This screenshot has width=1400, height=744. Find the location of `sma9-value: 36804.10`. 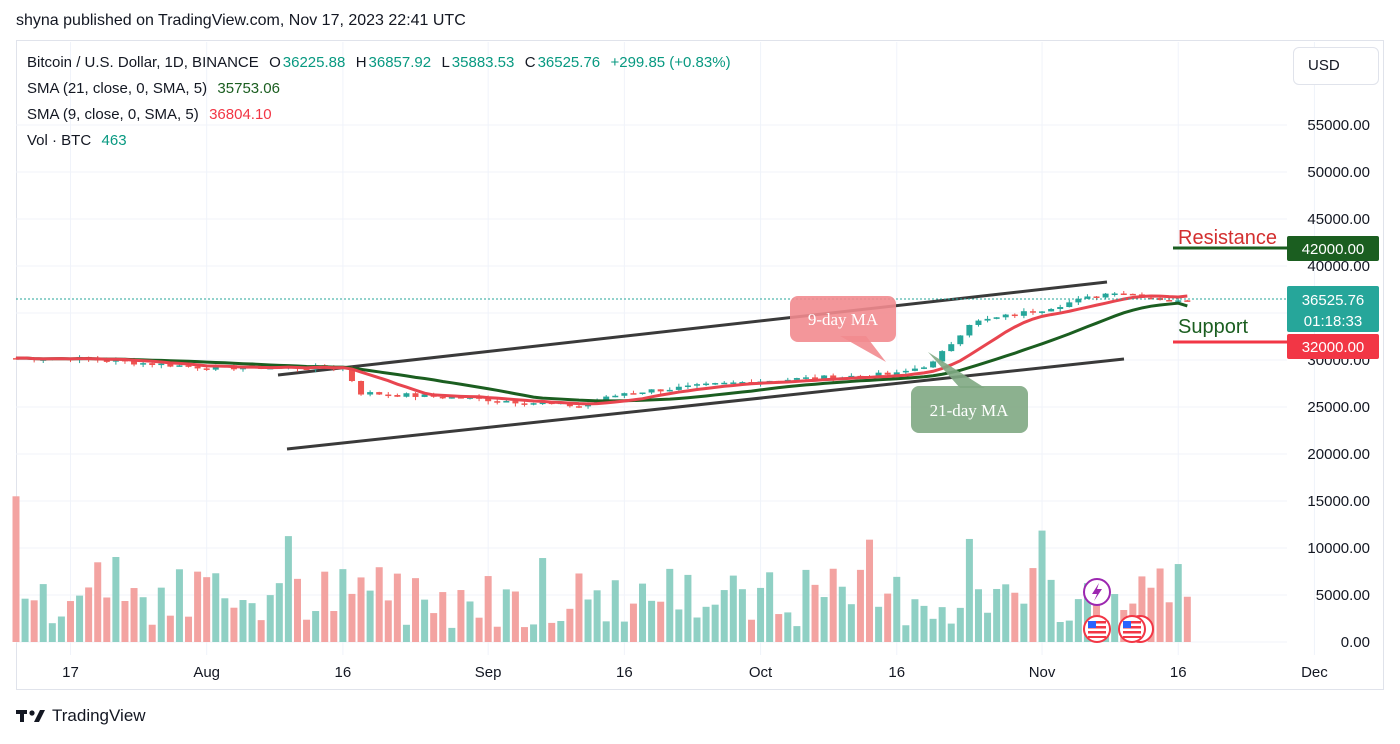

sma9-value: 36804.10 is located at coordinates (240, 114).